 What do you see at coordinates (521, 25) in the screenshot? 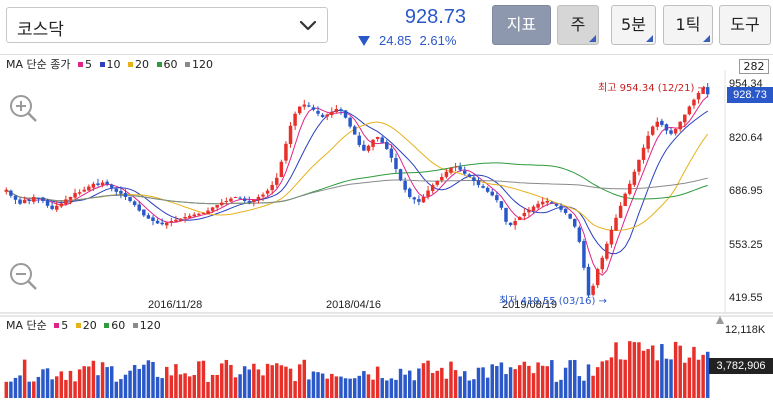
I see `indicator-button: 지표` at bounding box center [521, 25].